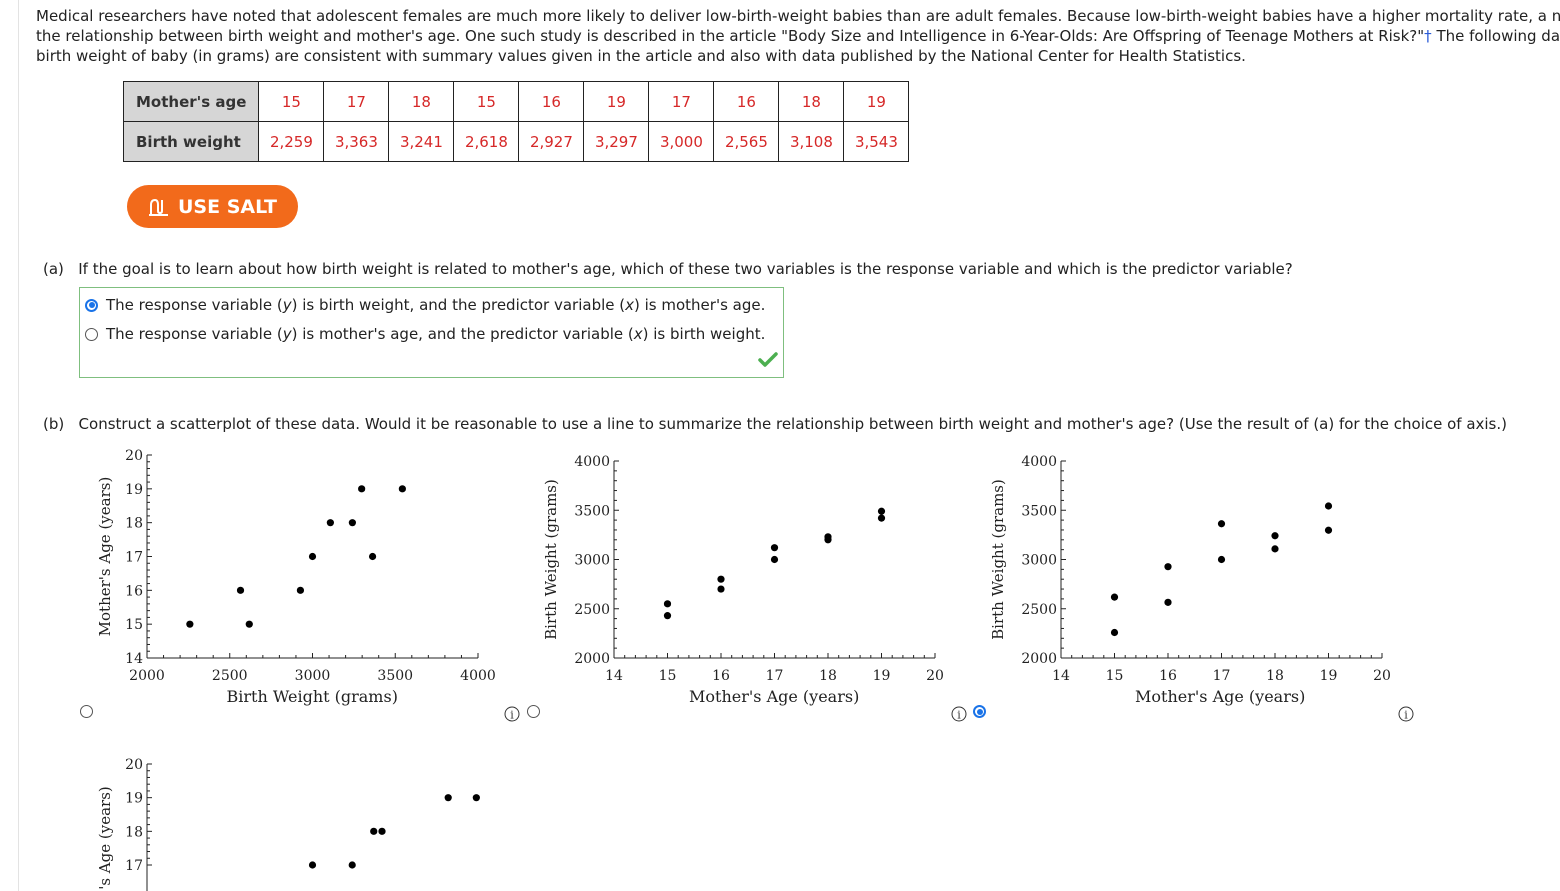 Image resolution: width=1560 pixels, height=891 pixels. What do you see at coordinates (291, 141) in the screenshot?
I see `table-cell: 2,259` at bounding box center [291, 141].